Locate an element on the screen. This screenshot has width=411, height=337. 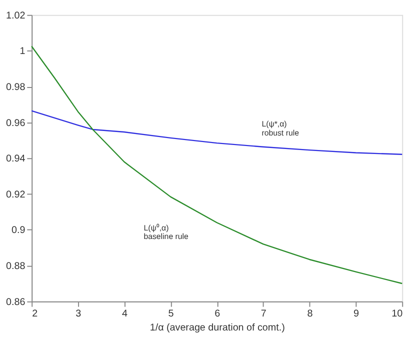
x-tick-label: 8 is located at coordinates (310, 314).